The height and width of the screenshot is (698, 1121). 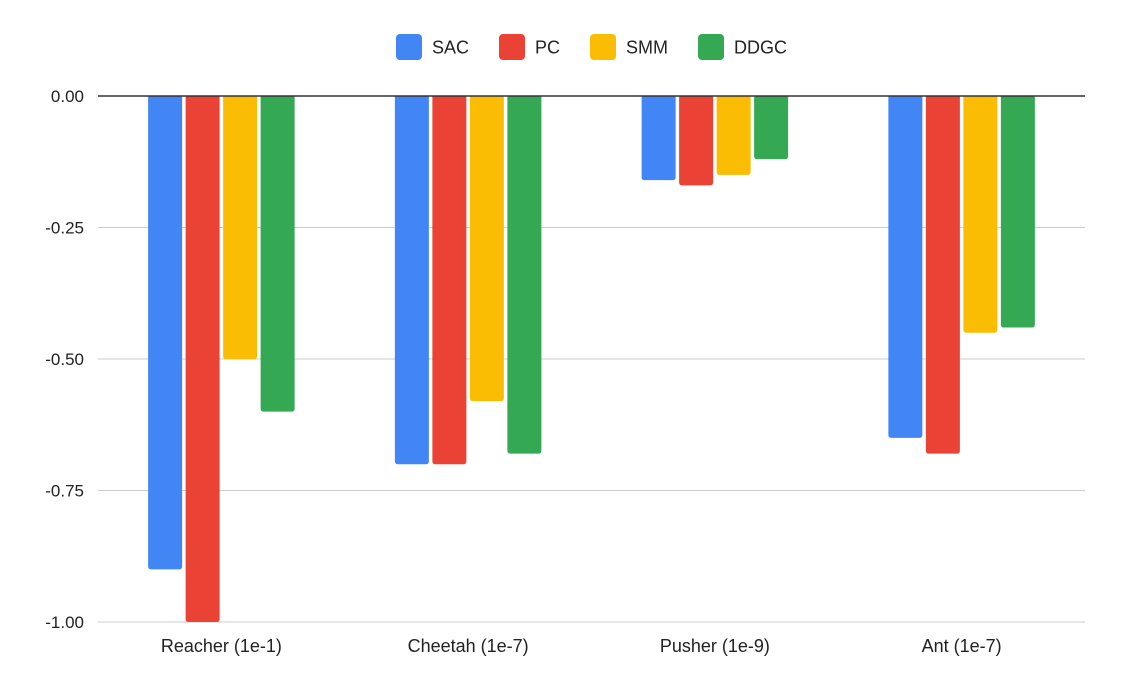 I want to click on y-tick-label: -0.75, so click(x=64, y=491).